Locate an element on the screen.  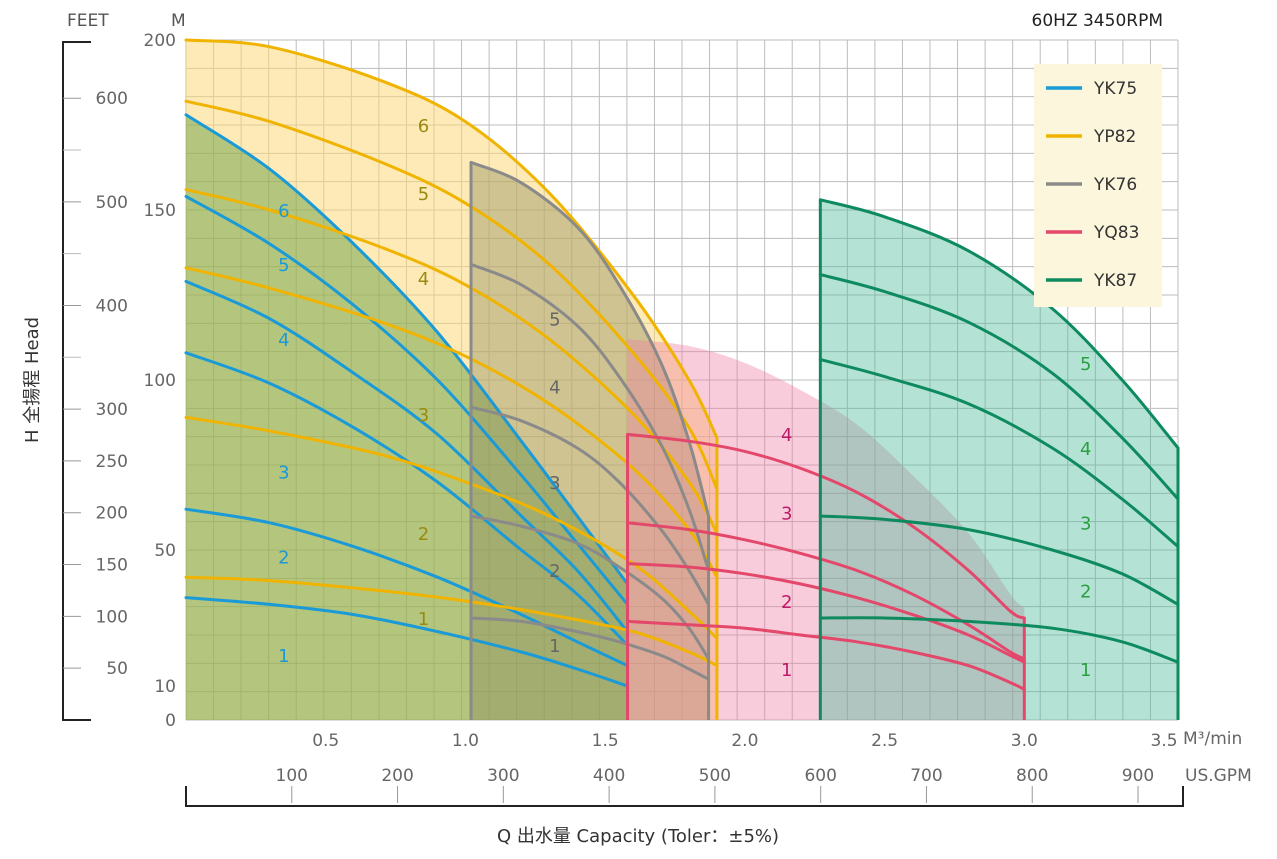
y-tick-10: 10 is located at coordinates (165, 687).